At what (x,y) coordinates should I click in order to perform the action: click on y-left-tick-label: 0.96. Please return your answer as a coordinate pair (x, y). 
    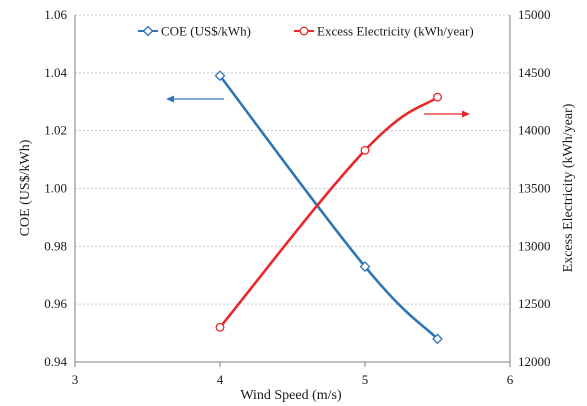
    Looking at the image, I should click on (55, 303).